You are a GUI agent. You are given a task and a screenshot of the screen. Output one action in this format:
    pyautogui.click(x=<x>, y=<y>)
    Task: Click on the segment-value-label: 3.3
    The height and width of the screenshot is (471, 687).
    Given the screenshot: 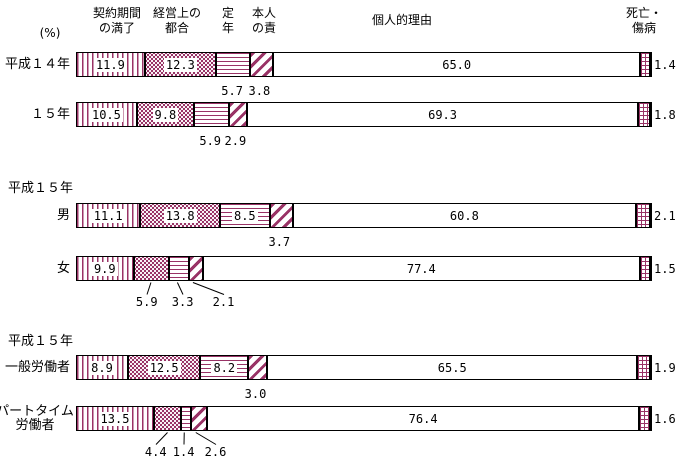 What is the action you would take?
    pyautogui.click(x=182, y=302)
    